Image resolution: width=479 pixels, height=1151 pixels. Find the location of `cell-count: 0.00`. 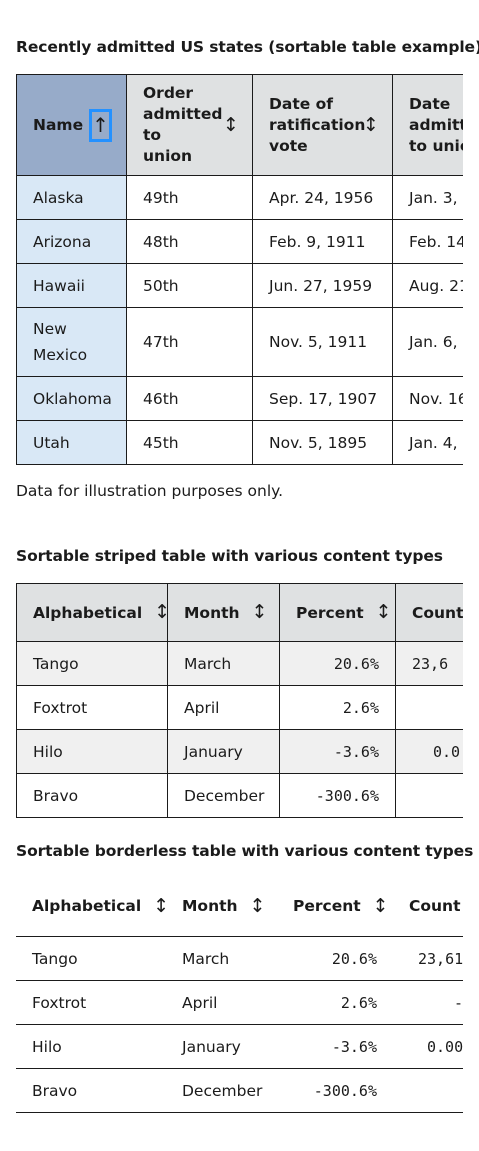

cell-count: 0.00 is located at coordinates (428, 1046).